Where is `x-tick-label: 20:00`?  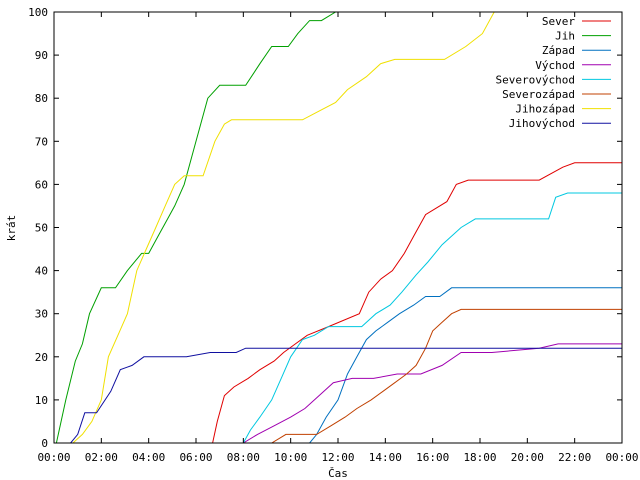 x-tick-label: 20:00 is located at coordinates (527, 457).